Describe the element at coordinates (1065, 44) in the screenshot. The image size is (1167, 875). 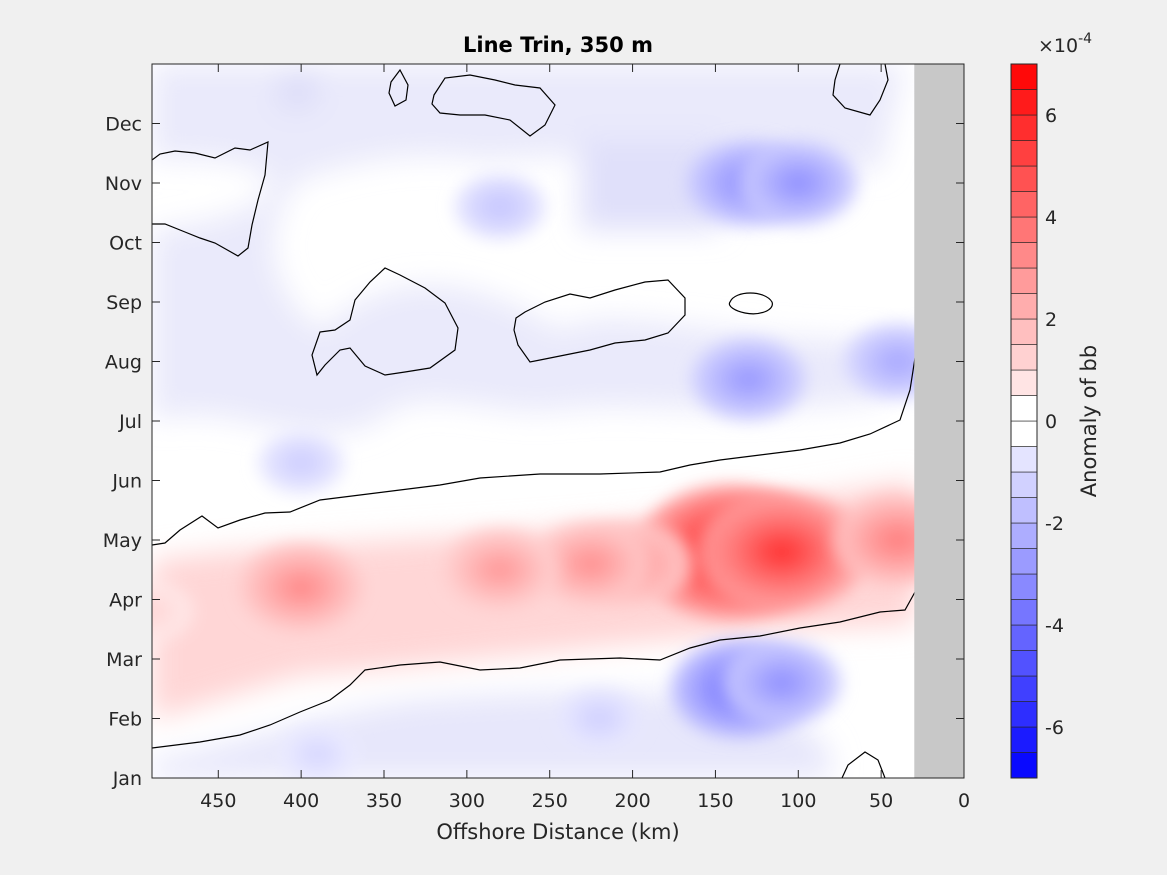
I see `colorbar-exponent: ×10⁻⁴` at that location.